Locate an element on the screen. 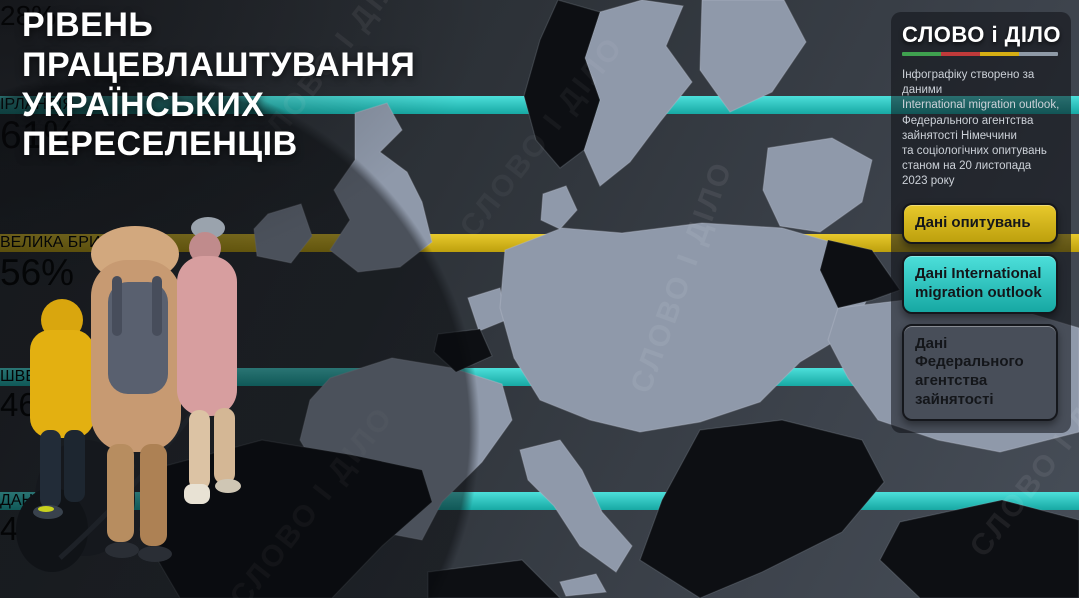 This screenshot has width=1079, height=598. legend-item-survey: Дані опитувань is located at coordinates (980, 224).